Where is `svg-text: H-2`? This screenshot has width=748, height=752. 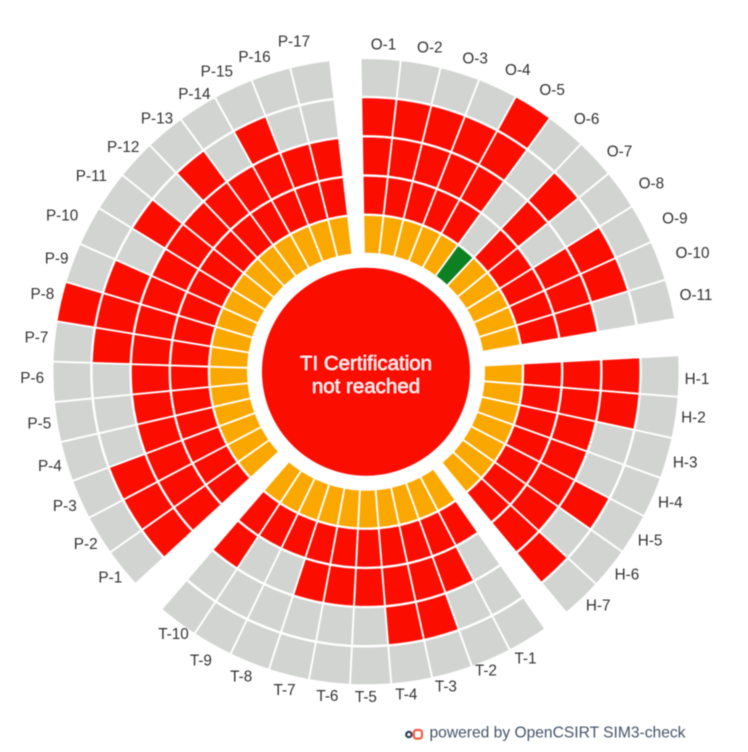 svg-text: H-2 is located at coordinates (693, 418).